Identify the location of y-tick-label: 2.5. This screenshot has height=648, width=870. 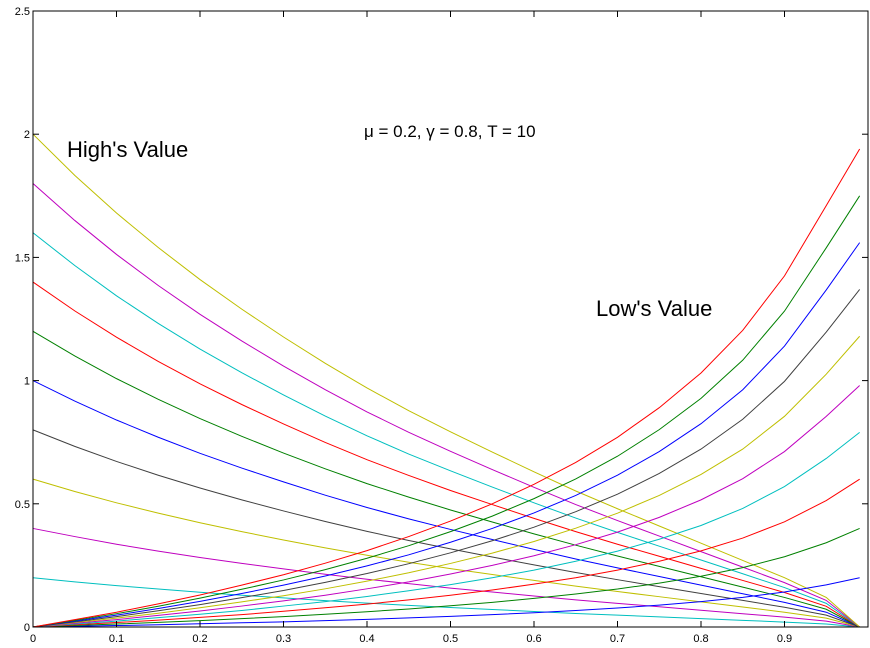
(22, 12).